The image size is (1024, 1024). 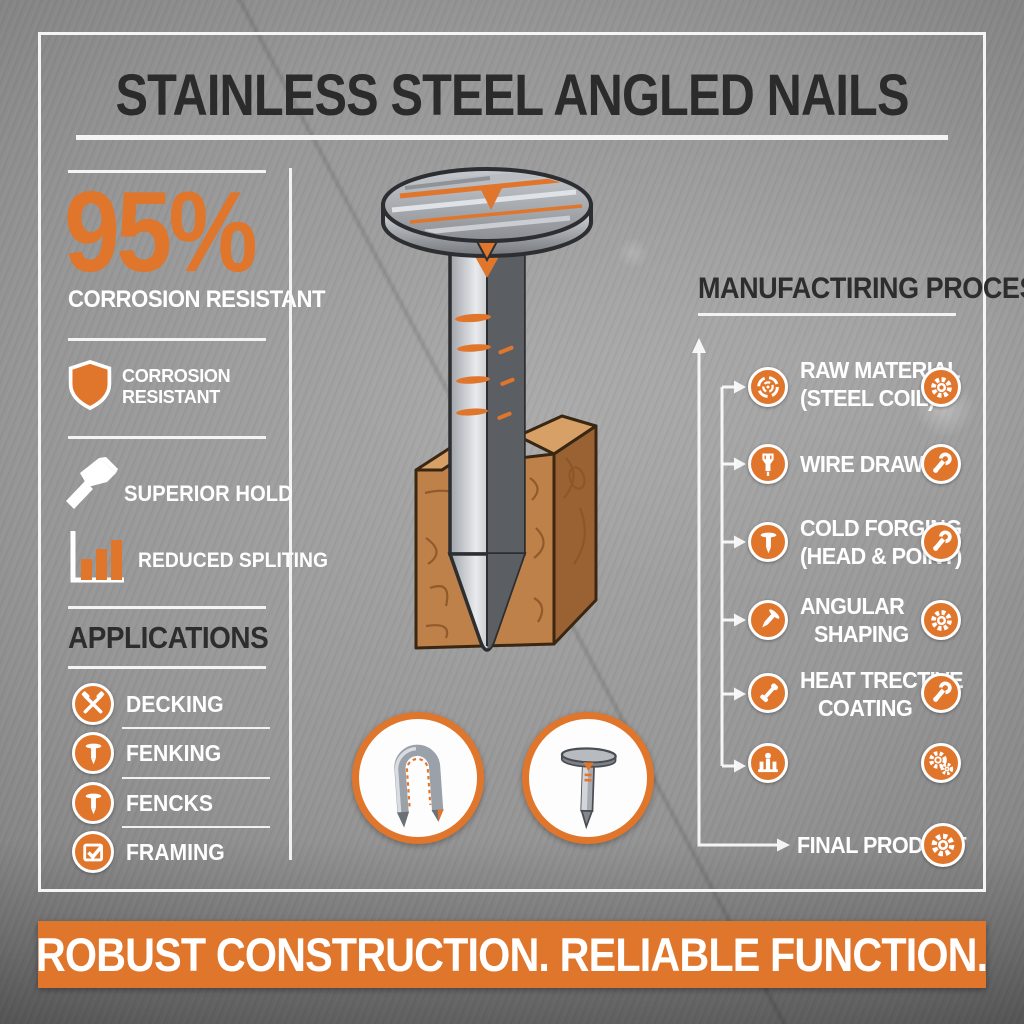 What do you see at coordinates (174, 753) in the screenshot?
I see `application-label: FENKING` at bounding box center [174, 753].